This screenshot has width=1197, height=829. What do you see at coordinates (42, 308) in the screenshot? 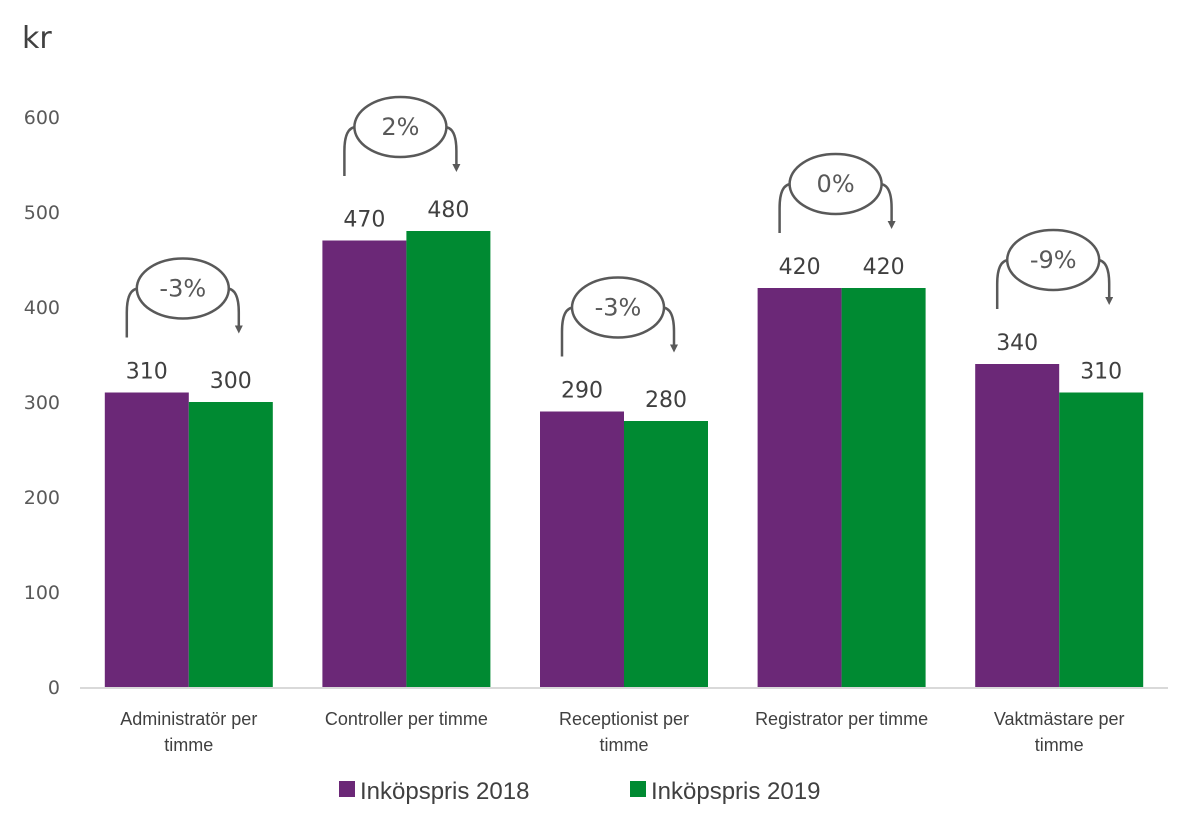
I see `y-tick-label: 400` at bounding box center [42, 308].